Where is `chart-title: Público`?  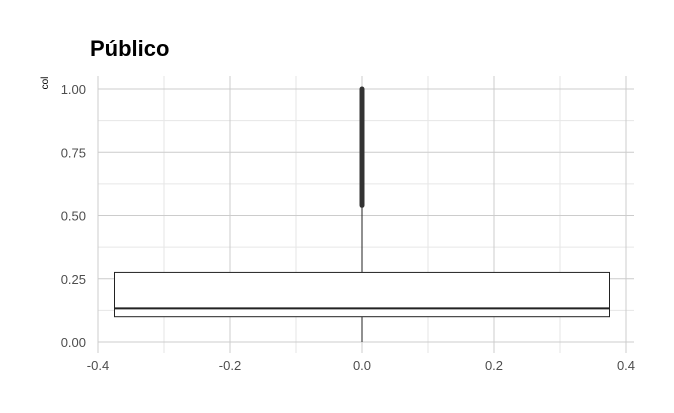 chart-title: Público is located at coordinates (130, 48).